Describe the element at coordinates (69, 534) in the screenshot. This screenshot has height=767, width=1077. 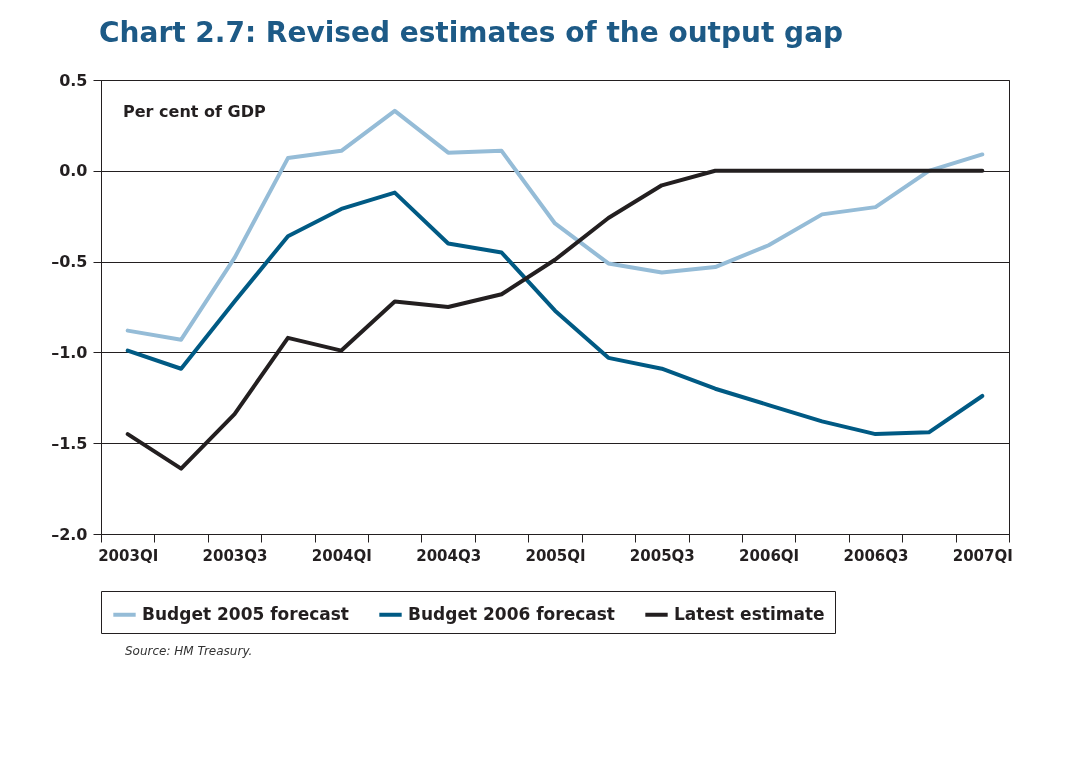
I see `y-tick-label: –2.0` at that location.